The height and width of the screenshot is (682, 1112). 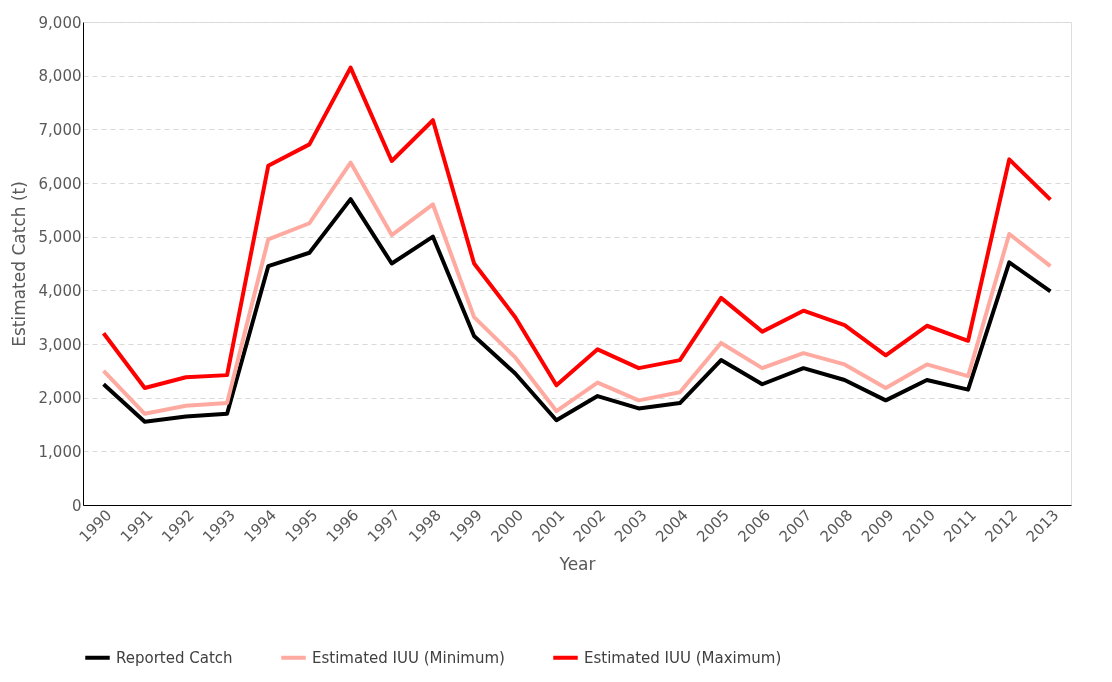 I want to click on y-tick-label: 1,000, so click(x=60, y=451).